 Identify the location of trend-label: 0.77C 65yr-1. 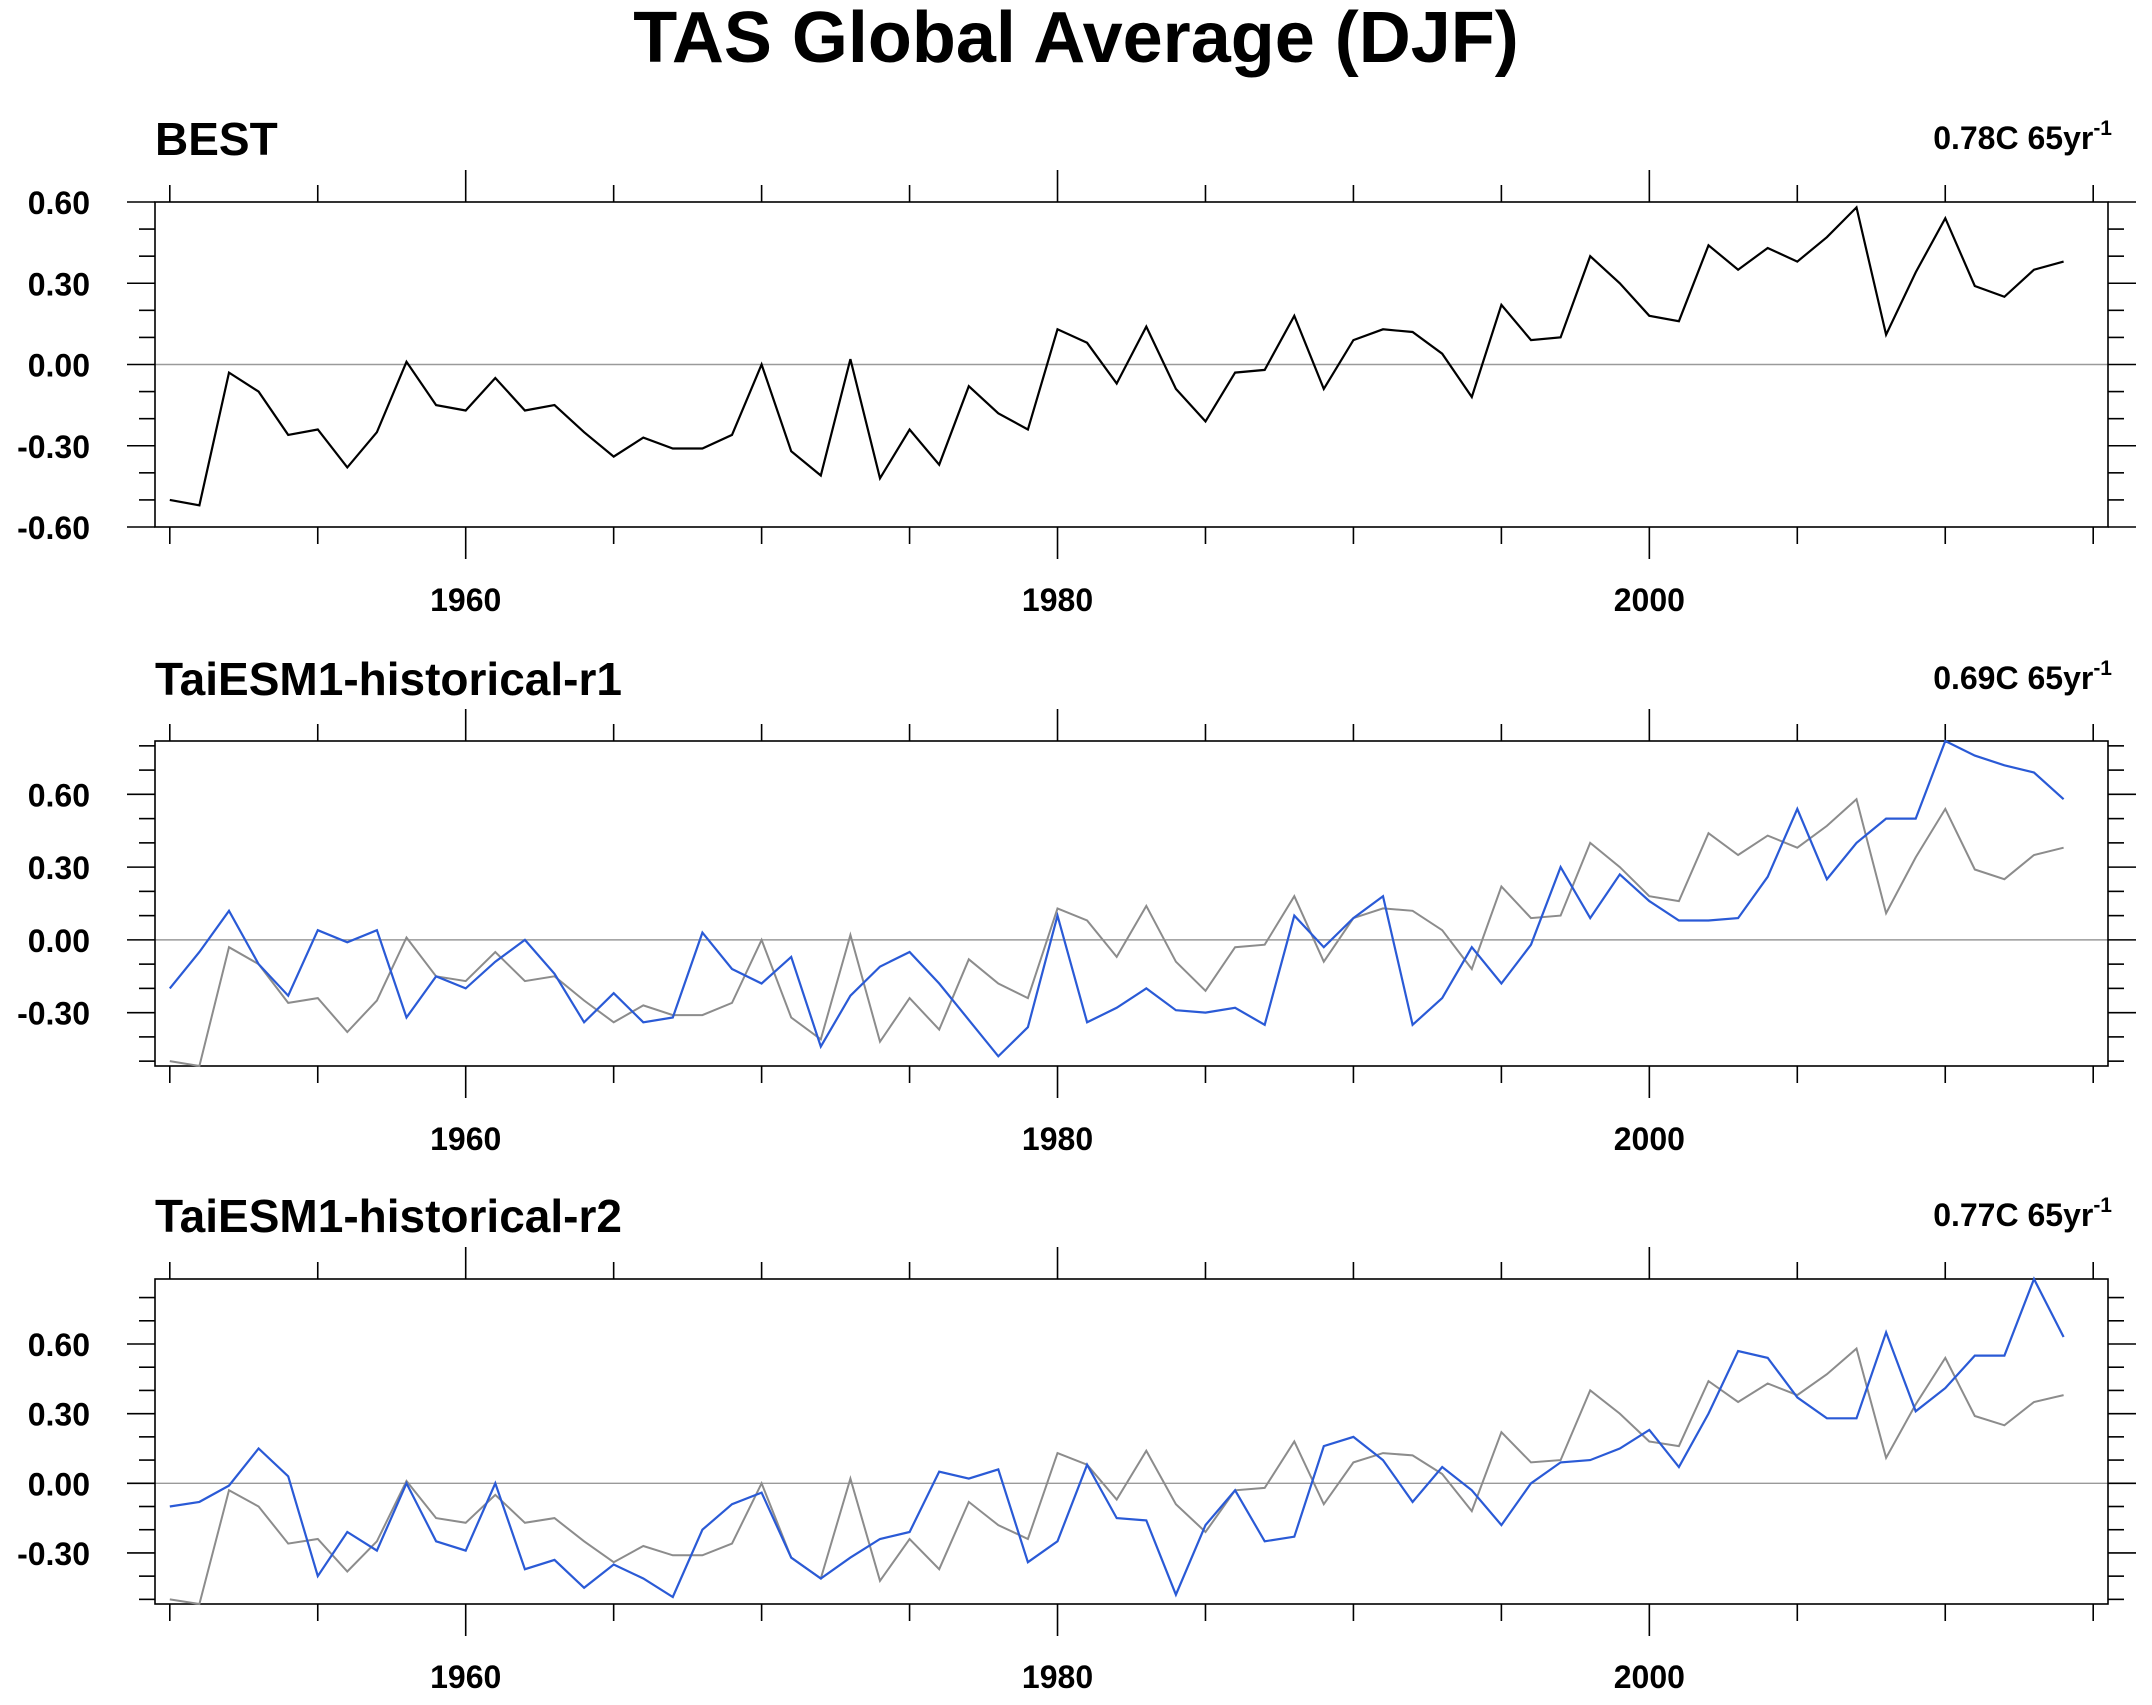
(2022, 1213).